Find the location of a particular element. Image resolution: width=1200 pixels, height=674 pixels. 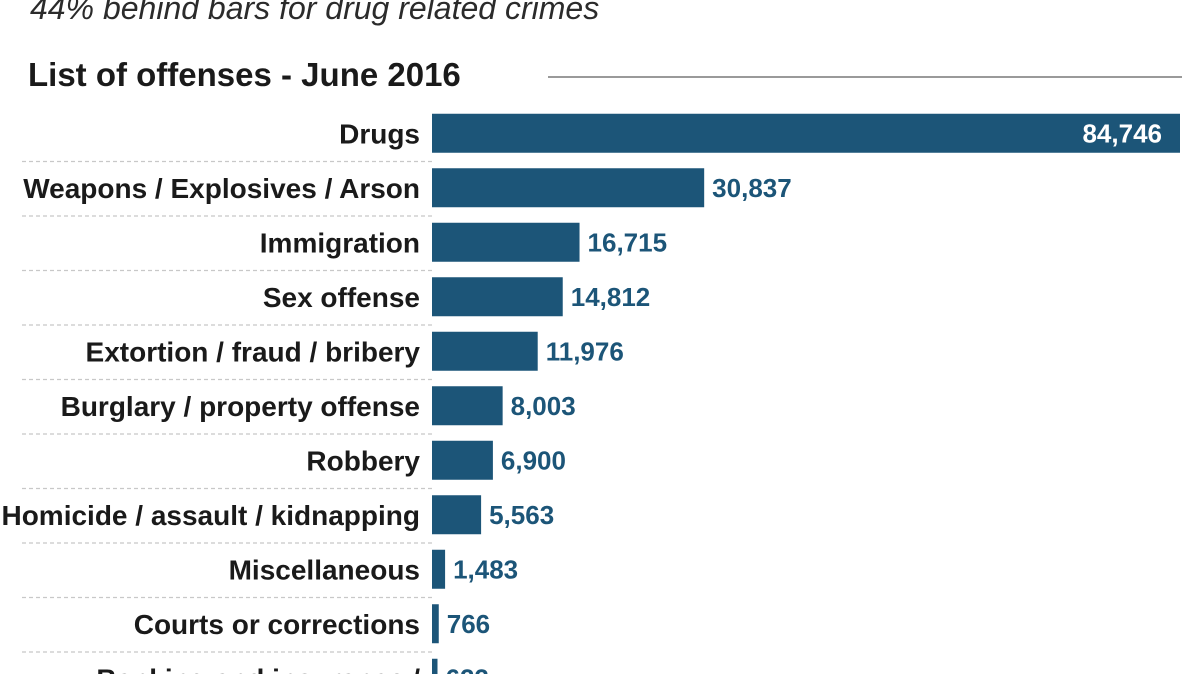

title-rule is located at coordinates (865, 77).